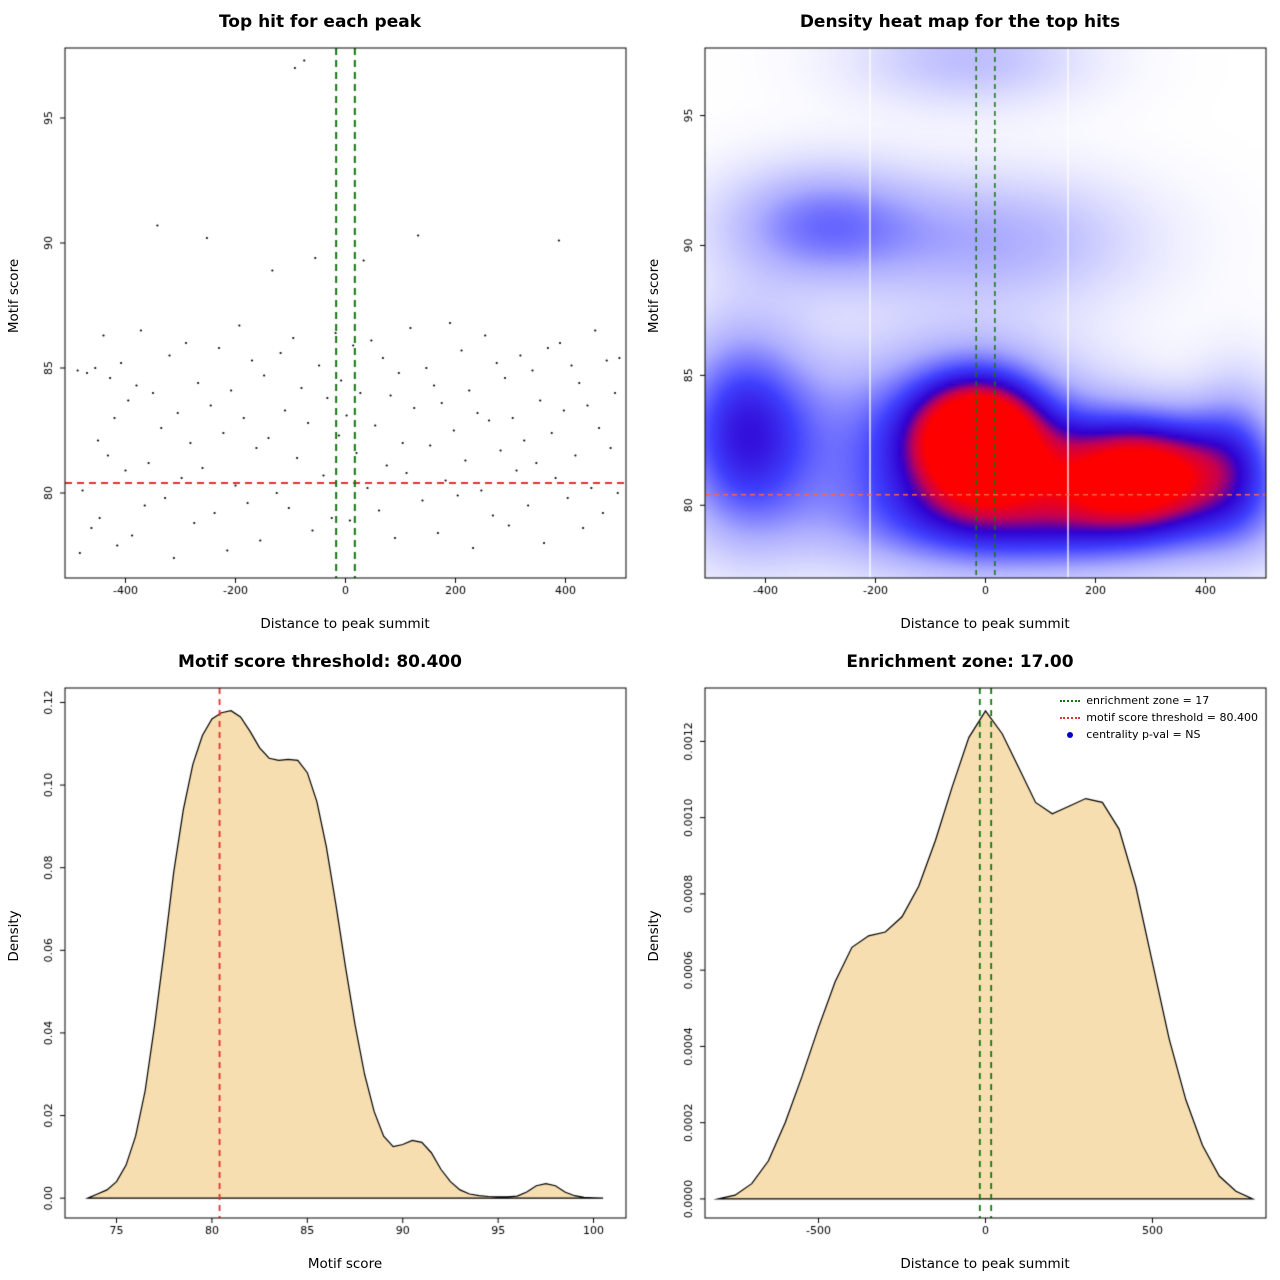 This screenshot has height=1280, width=1280. Describe the element at coordinates (1143, 734) in the screenshot. I see `legend-label: centrality p-val = NS` at that location.